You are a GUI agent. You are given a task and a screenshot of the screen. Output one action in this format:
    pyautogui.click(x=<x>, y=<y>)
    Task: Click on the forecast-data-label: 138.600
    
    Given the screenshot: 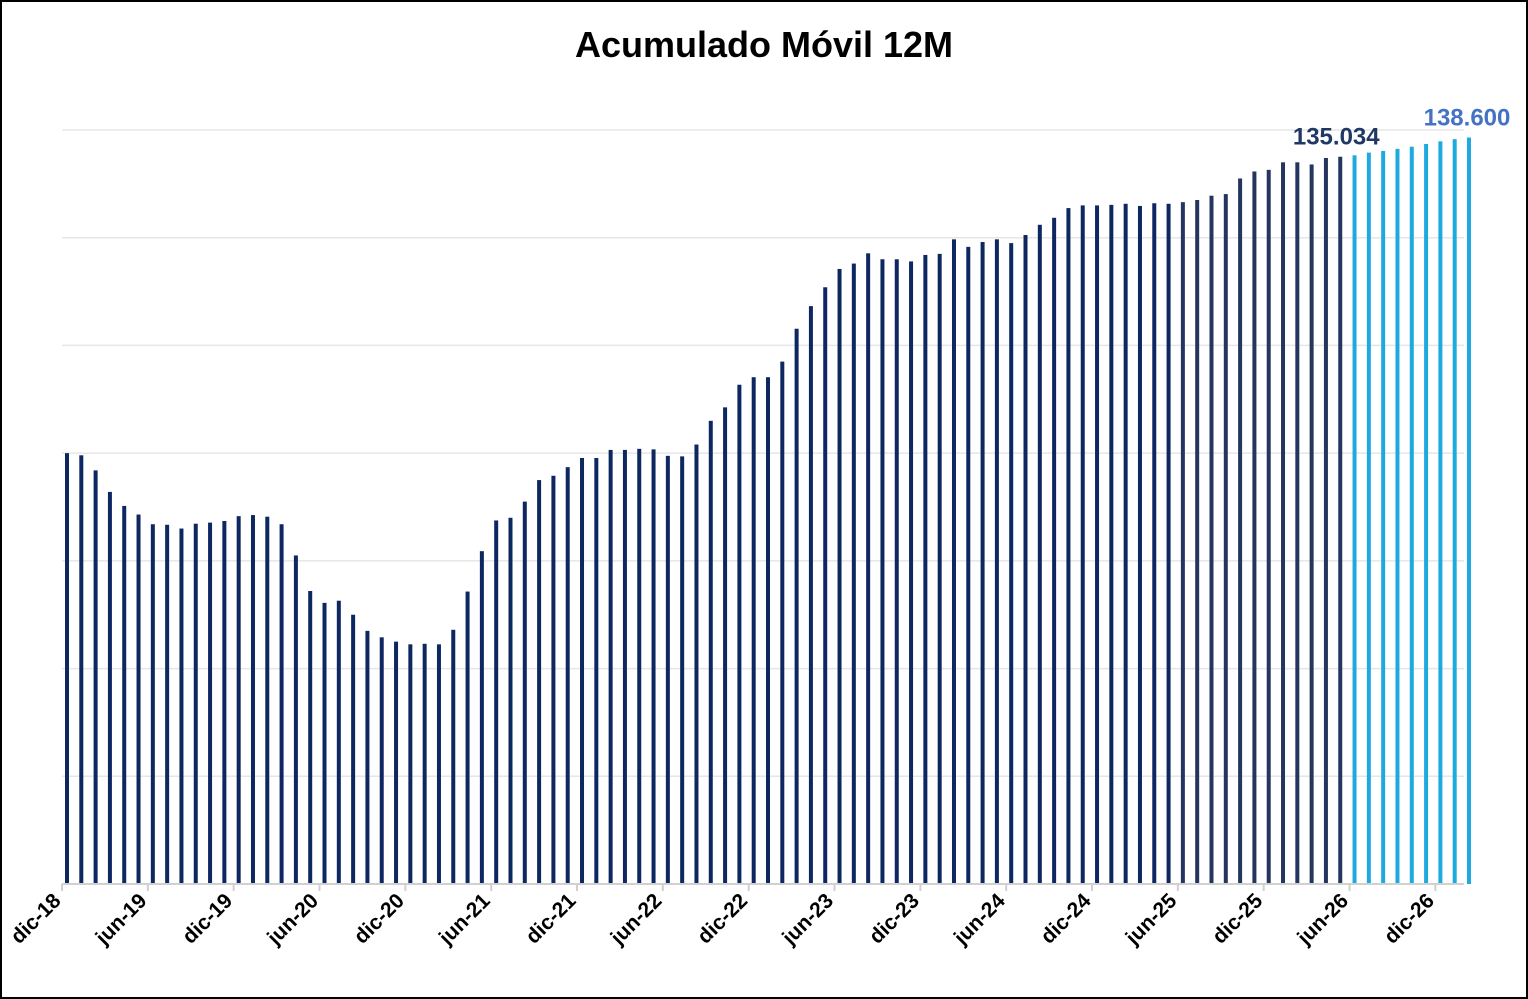 What is the action you would take?
    pyautogui.click(x=1467, y=118)
    